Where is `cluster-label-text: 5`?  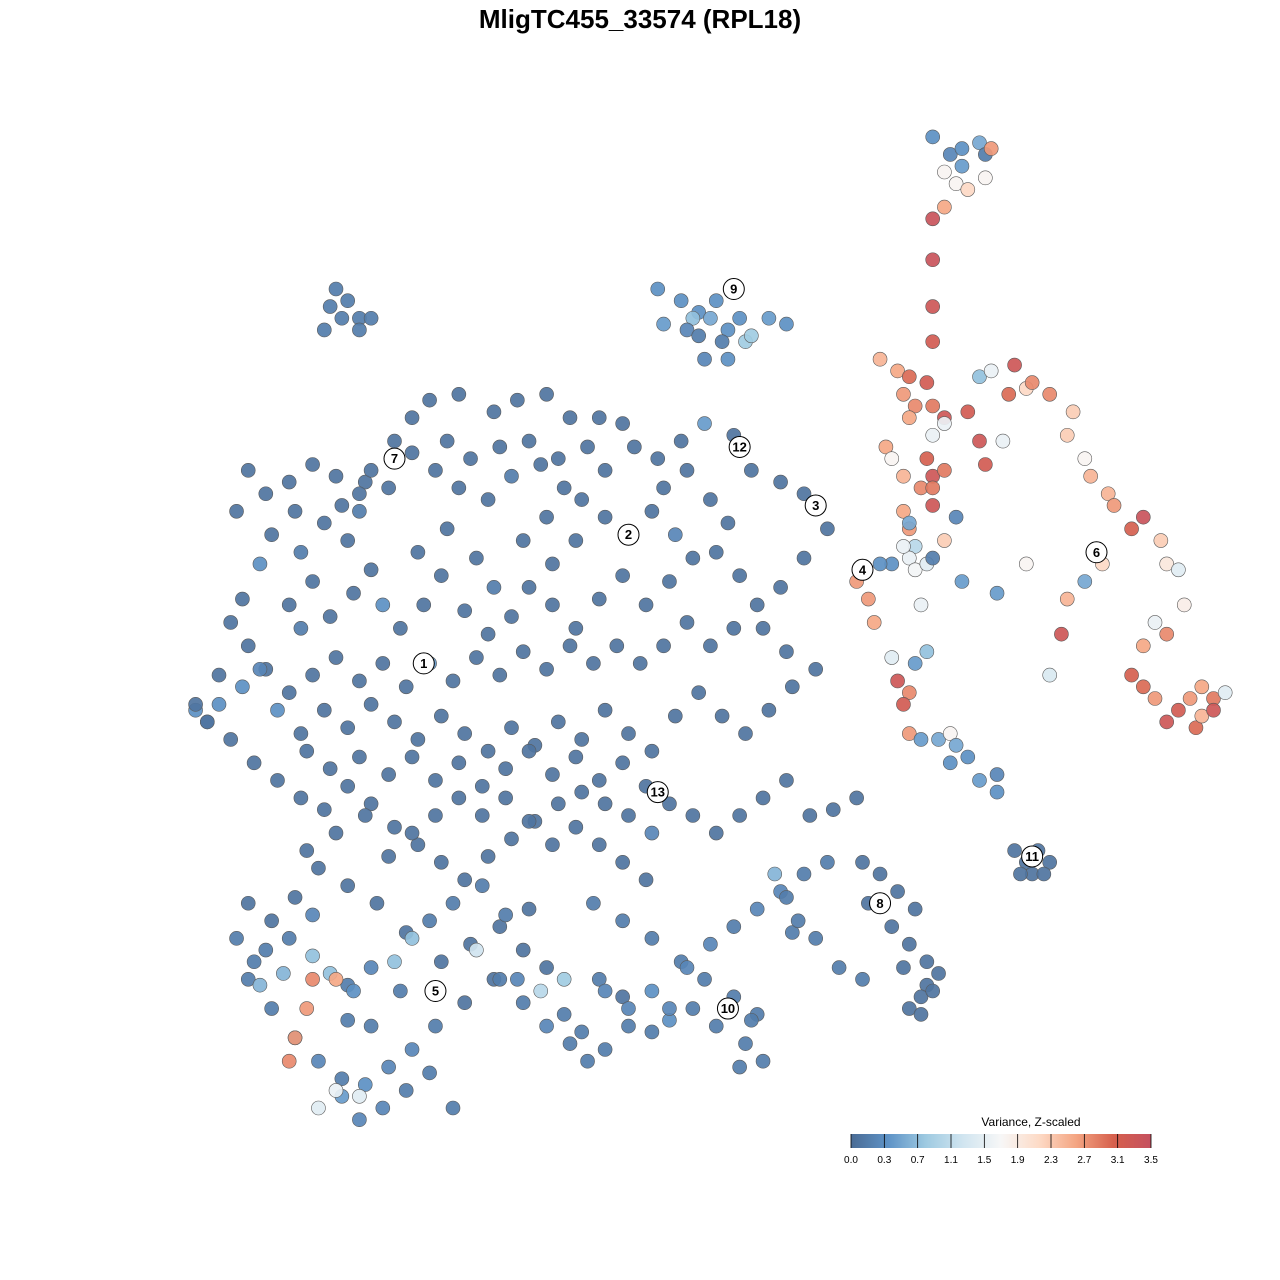 cluster-label-text: 5 is located at coordinates (435, 991).